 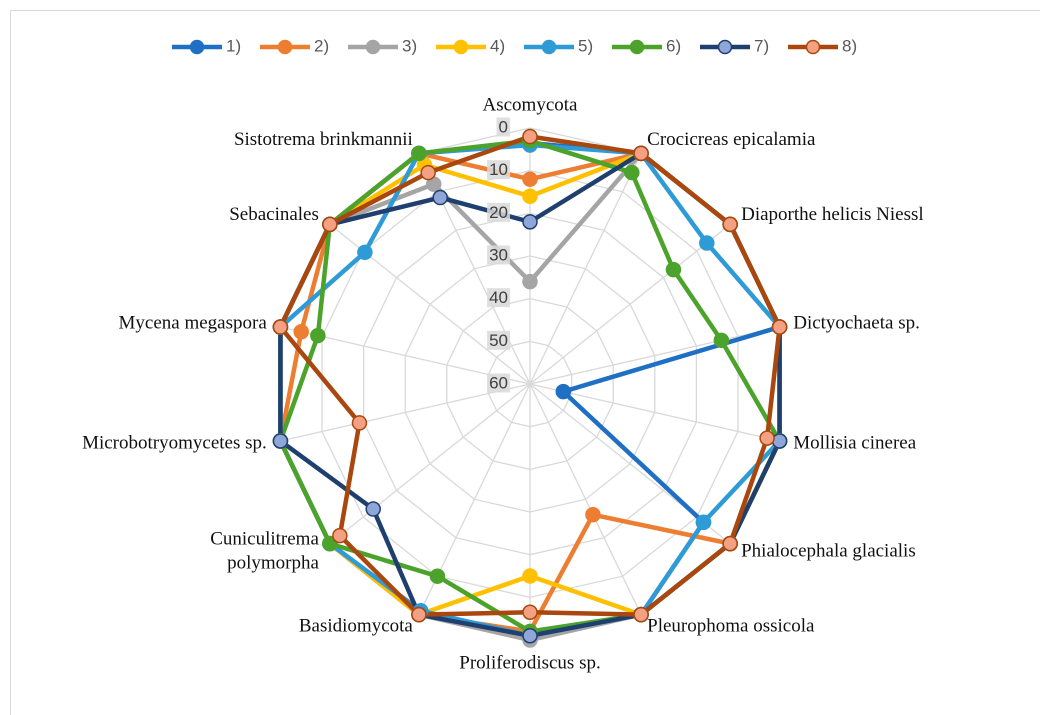 What do you see at coordinates (832, 214) in the screenshot?
I see `category-label: Diaporthe helicis Niessl` at bounding box center [832, 214].